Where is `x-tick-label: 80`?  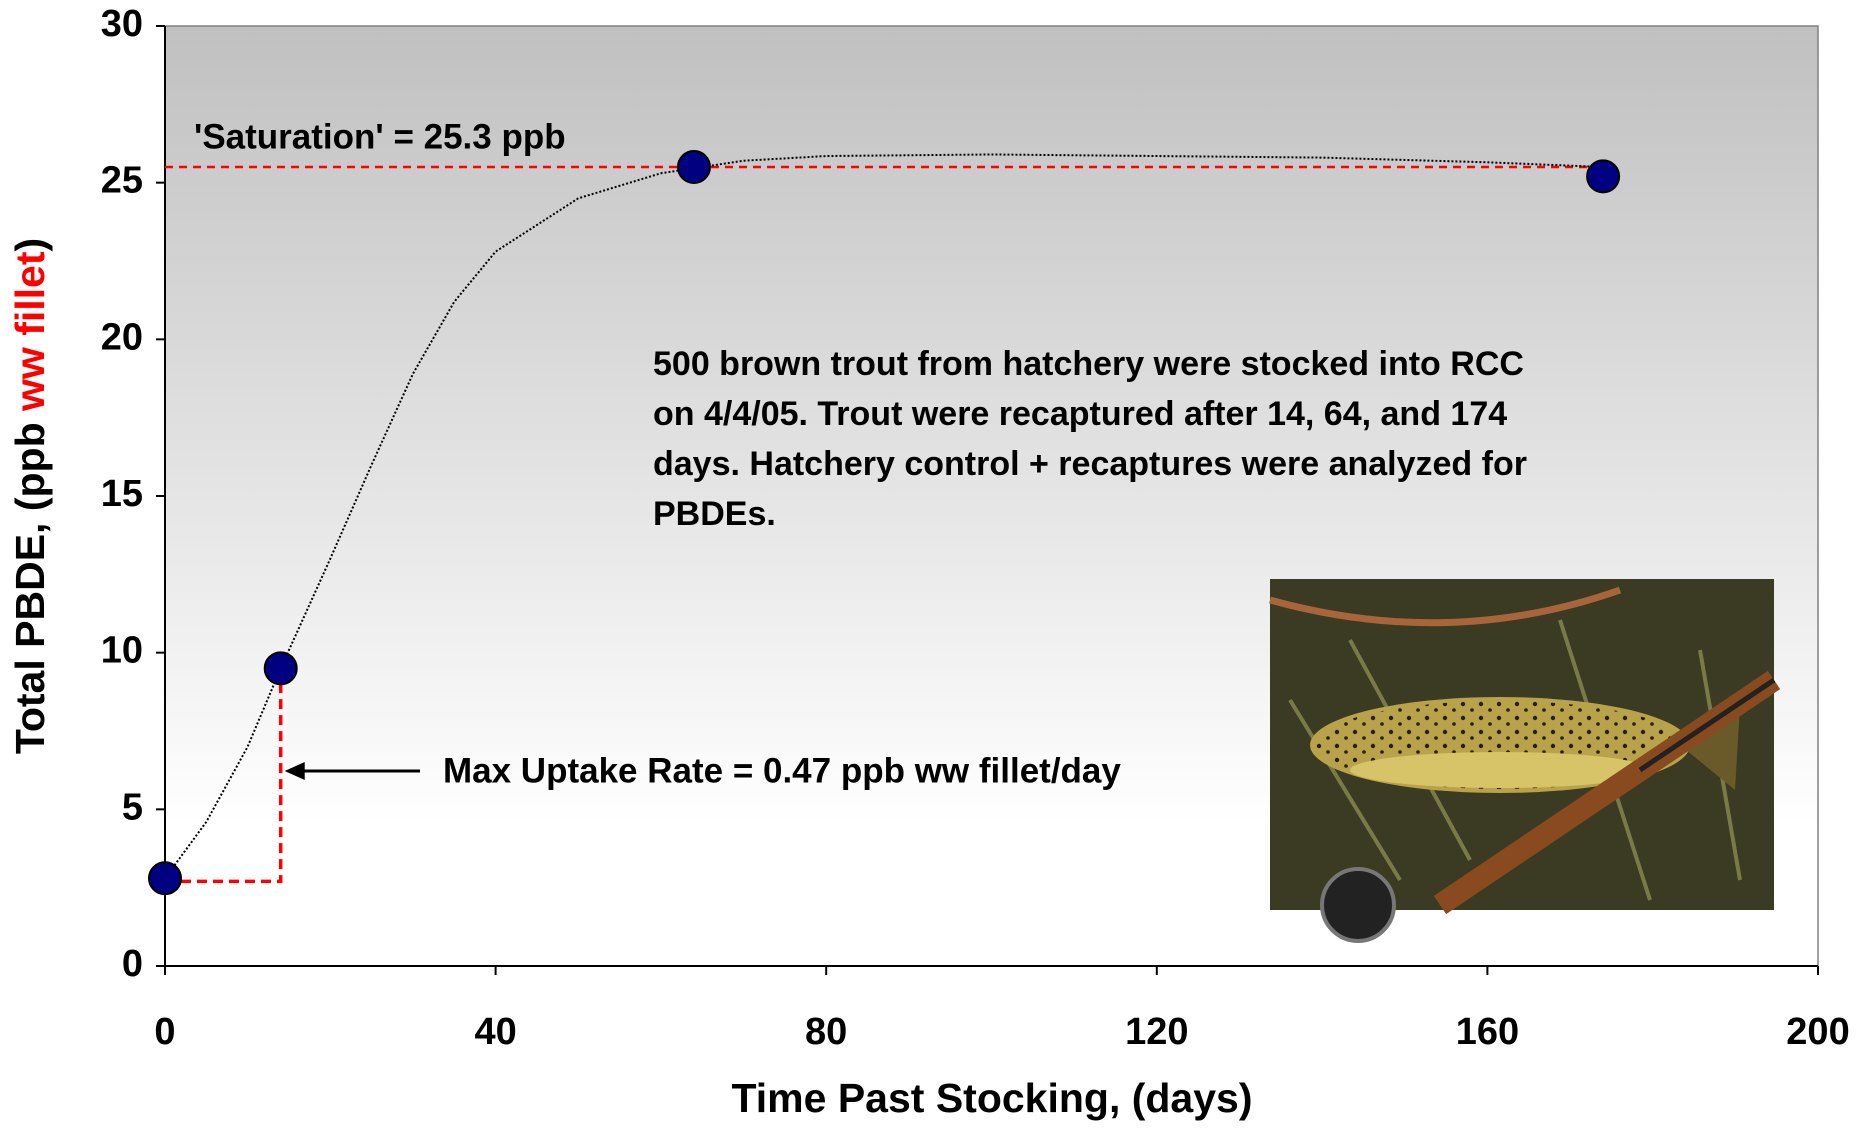
x-tick-label: 80 is located at coordinates (826, 1032).